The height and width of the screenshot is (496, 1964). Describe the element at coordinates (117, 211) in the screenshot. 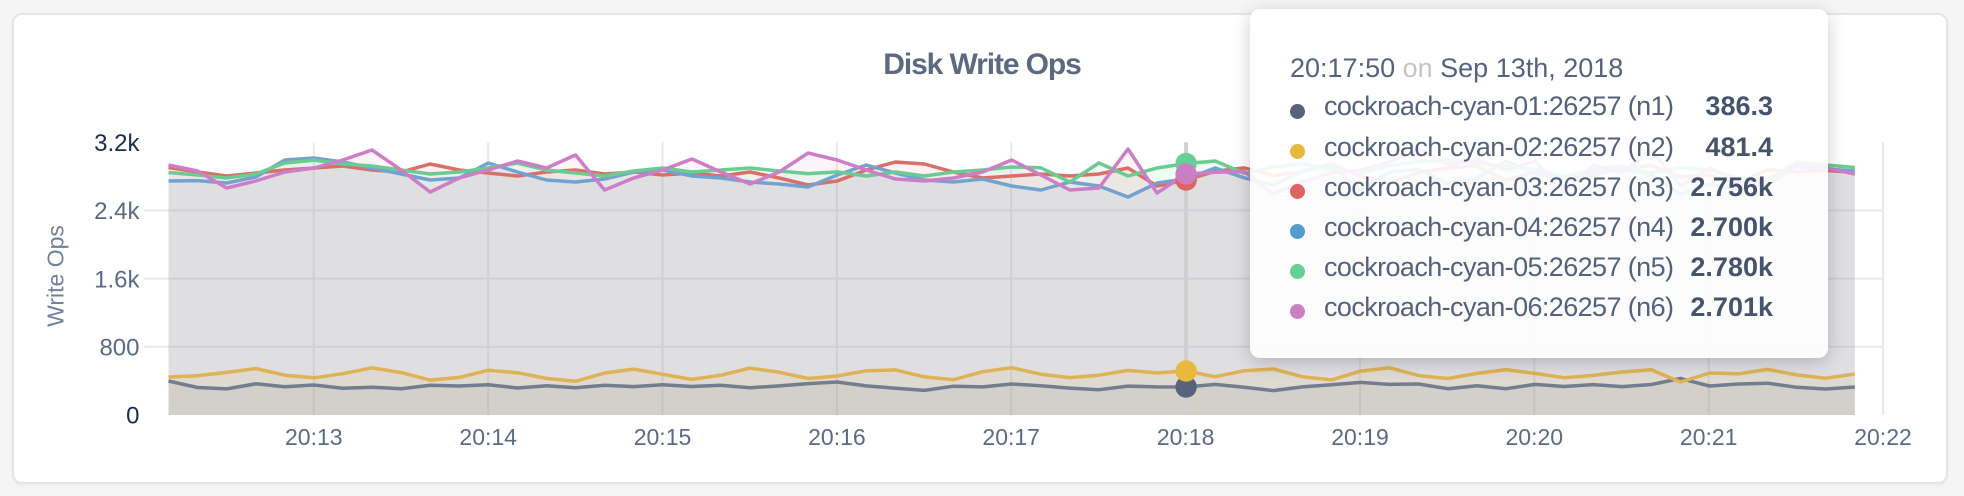

I see `svg-text: 2.4k` at that location.